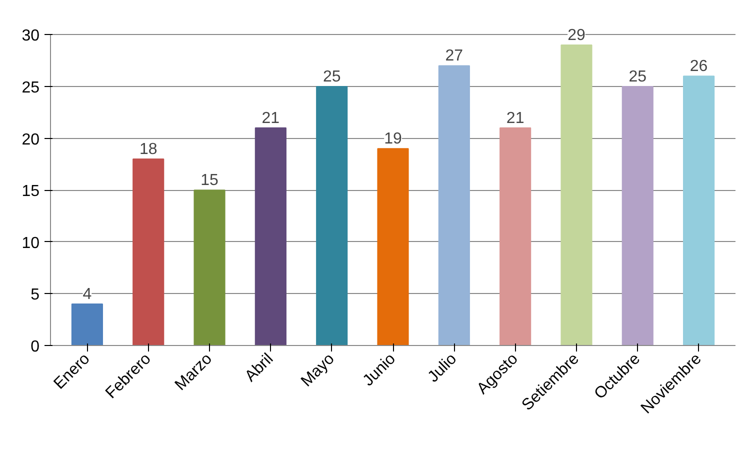 The height and width of the screenshot is (451, 751). I want to click on data-label: 29, so click(577, 35).